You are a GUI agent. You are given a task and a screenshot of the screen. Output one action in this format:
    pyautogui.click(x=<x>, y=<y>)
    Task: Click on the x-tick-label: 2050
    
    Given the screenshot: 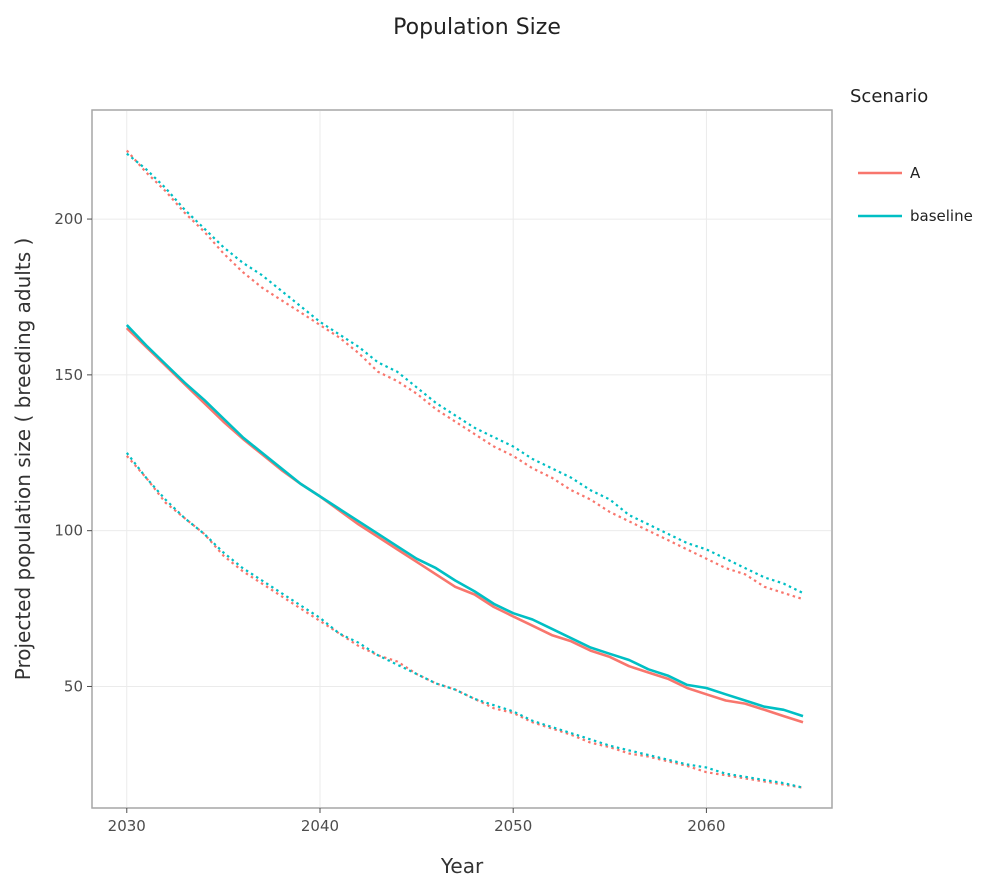 What is the action you would take?
    pyautogui.click(x=513, y=826)
    